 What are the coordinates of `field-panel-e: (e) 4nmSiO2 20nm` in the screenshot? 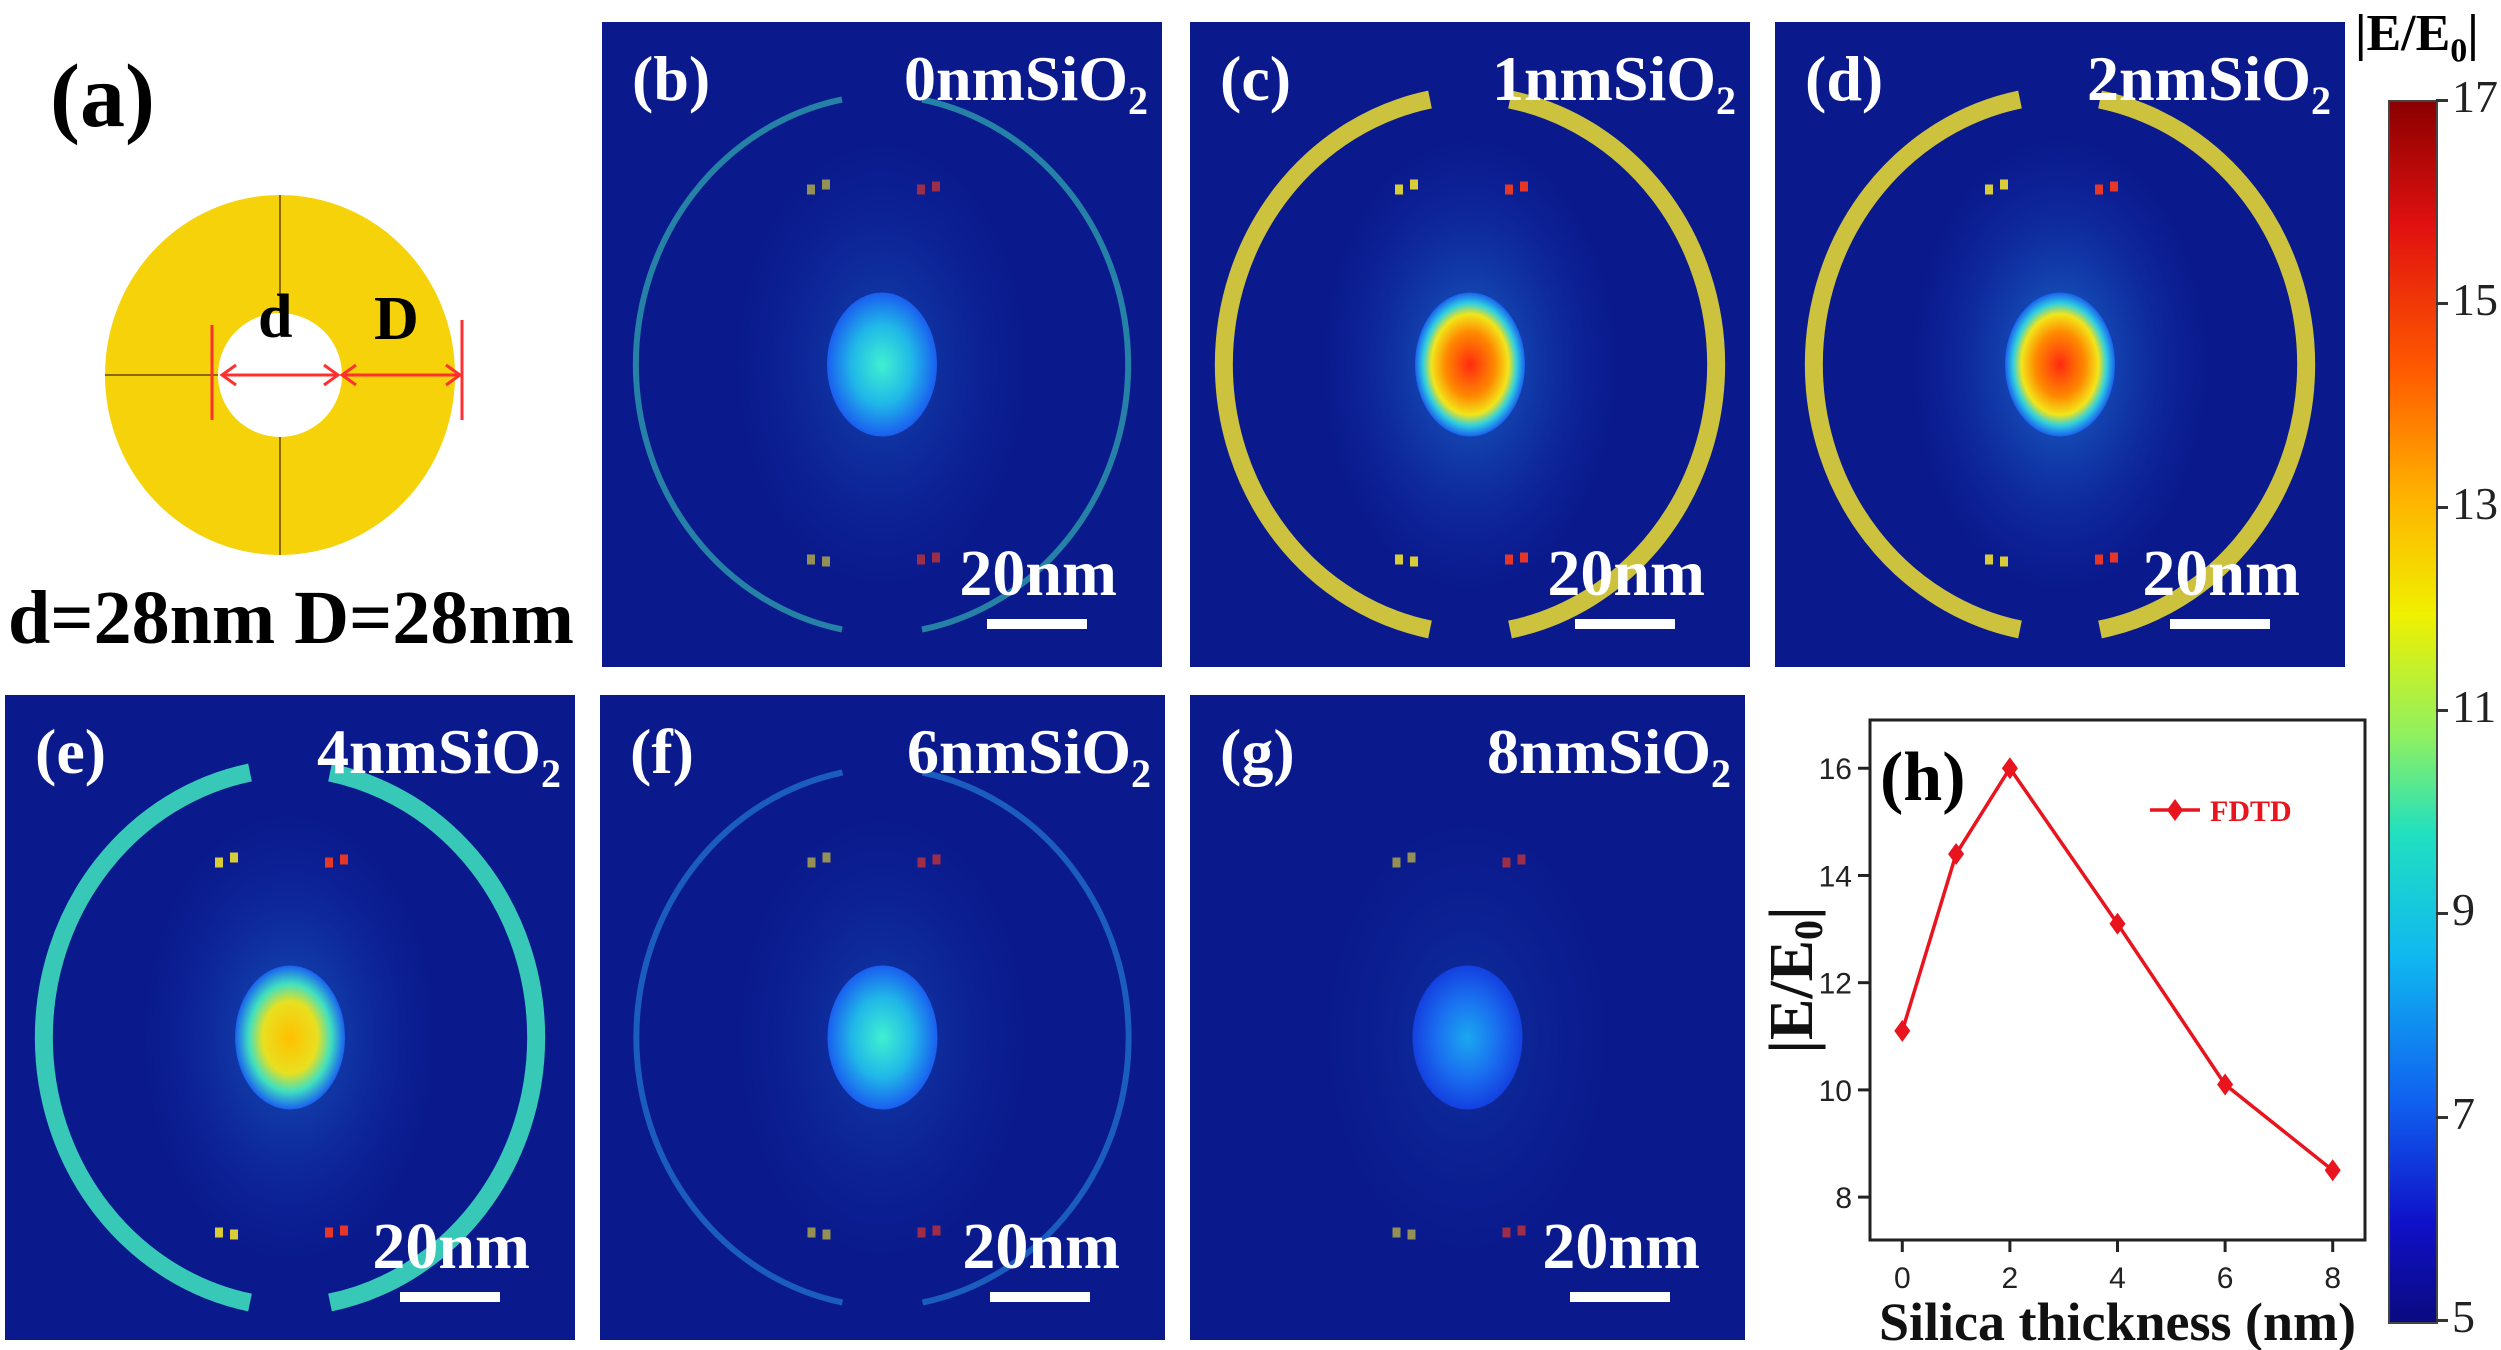 It's located at (290, 1017).